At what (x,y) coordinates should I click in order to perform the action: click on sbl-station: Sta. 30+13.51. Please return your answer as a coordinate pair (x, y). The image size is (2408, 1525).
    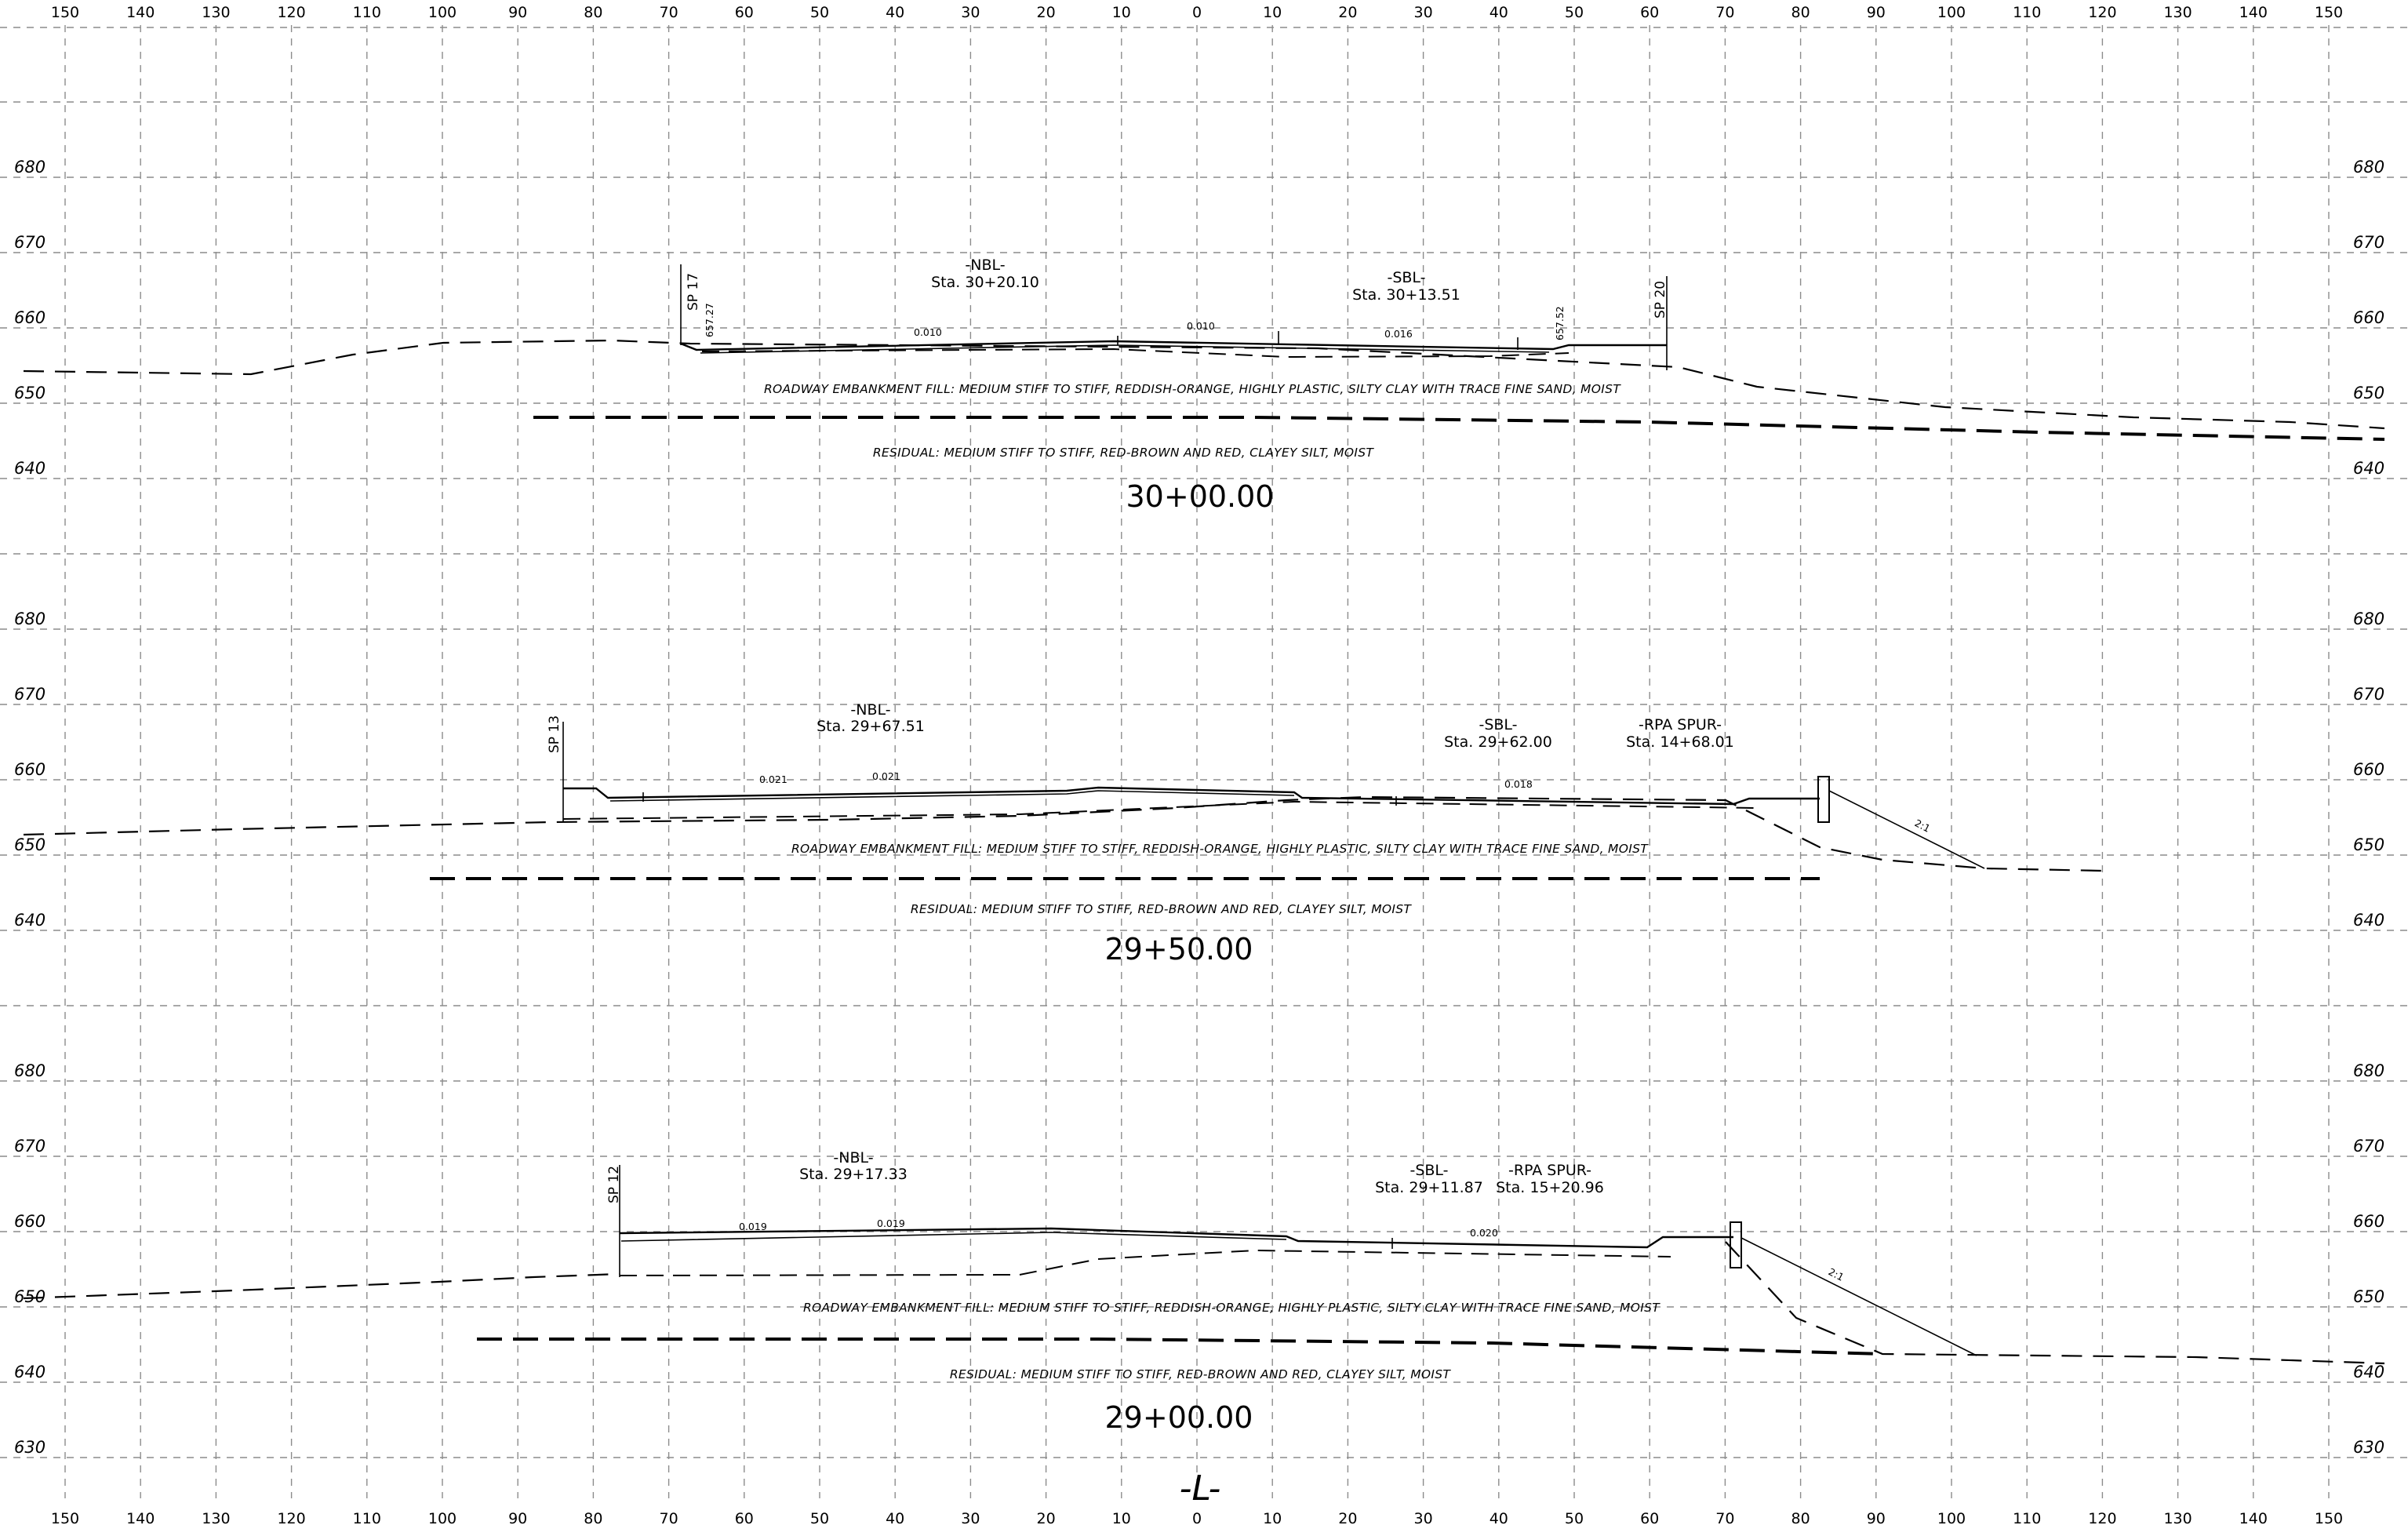
    Looking at the image, I should click on (1406, 295).